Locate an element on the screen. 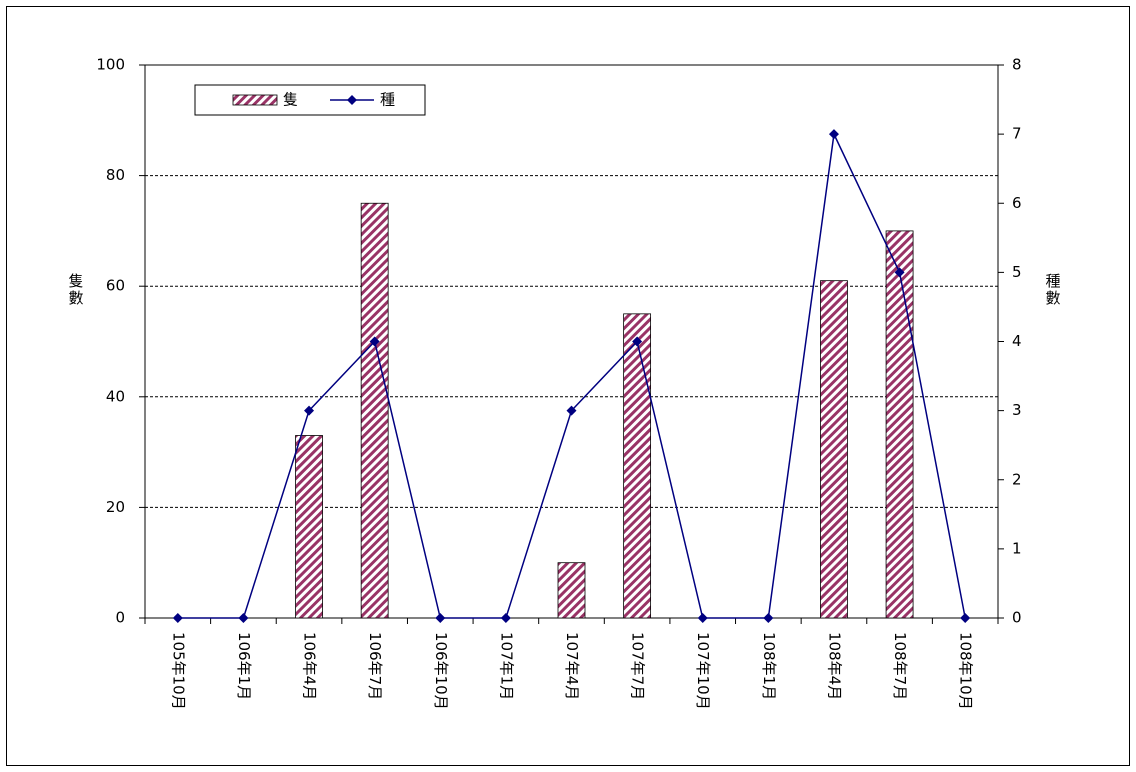 This screenshot has width=1136, height=772. y2-tick-label: 8 is located at coordinates (1017, 65).